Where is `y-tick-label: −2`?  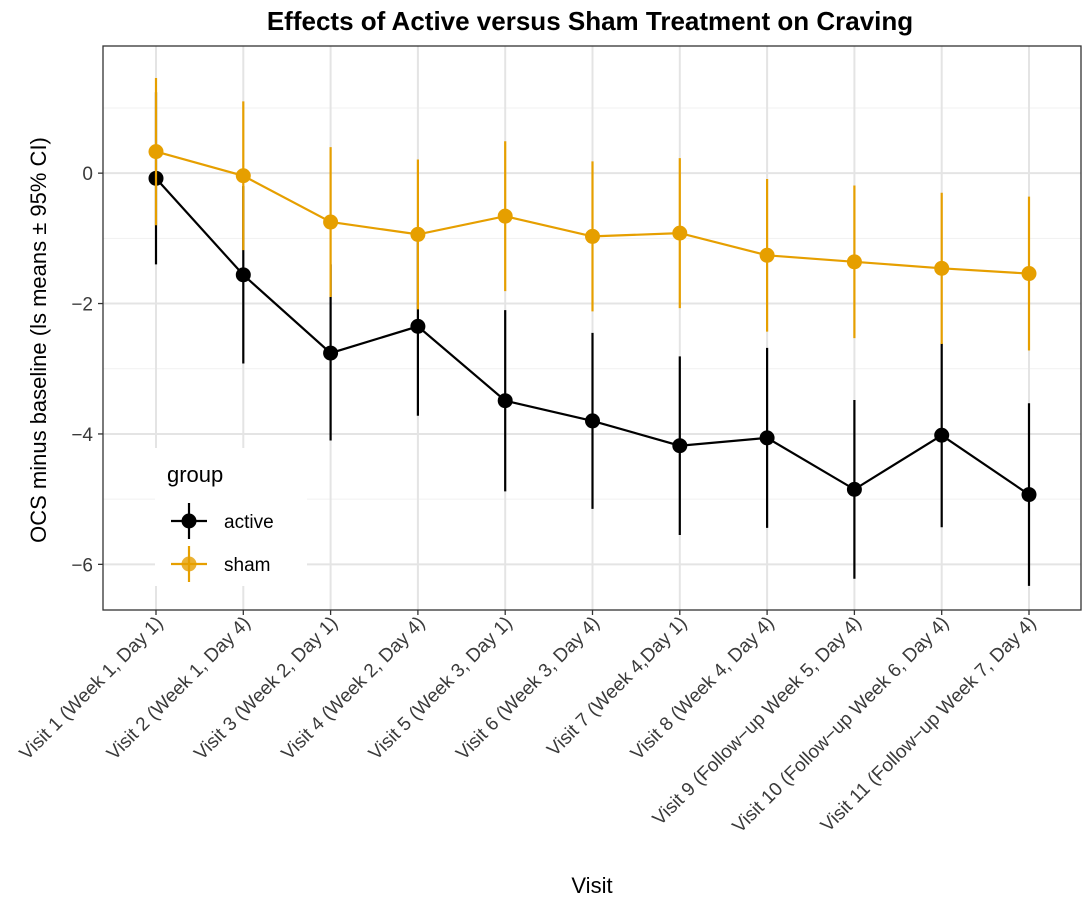 y-tick-label: −2 is located at coordinates (82, 305).